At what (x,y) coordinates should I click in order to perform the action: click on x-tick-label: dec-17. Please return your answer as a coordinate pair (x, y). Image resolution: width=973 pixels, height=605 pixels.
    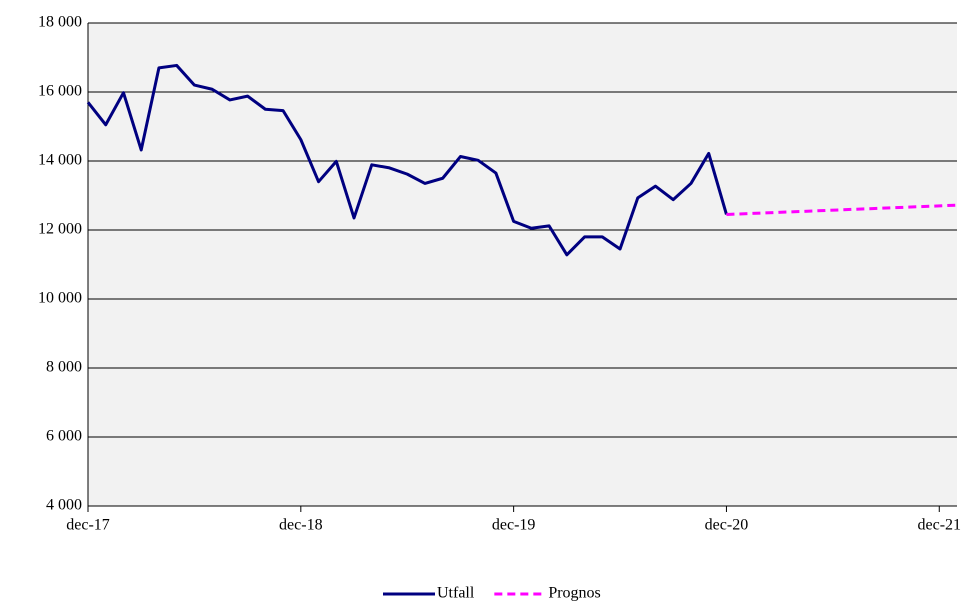
    Looking at the image, I should click on (88, 525).